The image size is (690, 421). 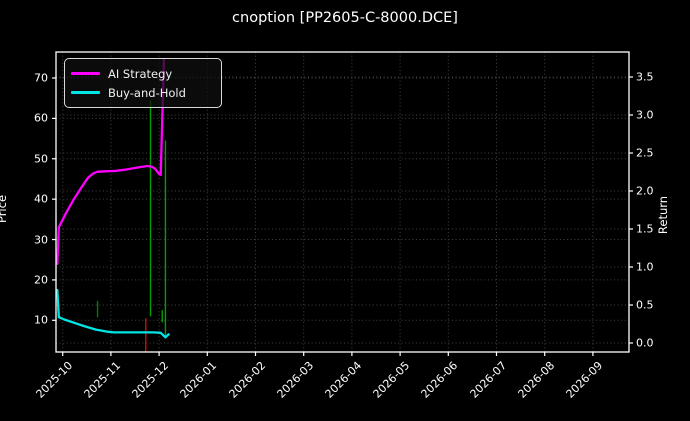 What do you see at coordinates (645, 229) in the screenshot?
I see `return-tick-label: 1.5` at bounding box center [645, 229].